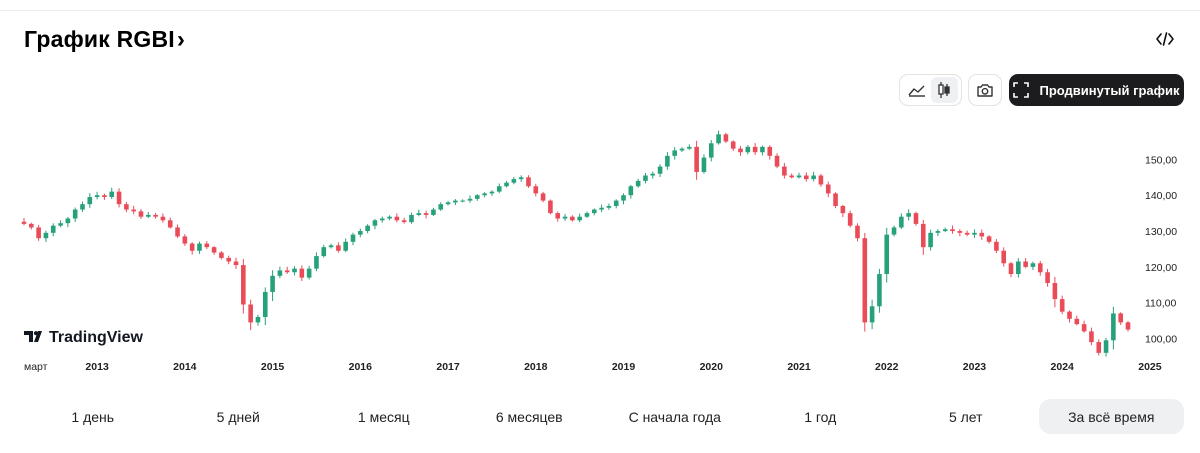  Describe the element at coordinates (944, 90) in the screenshot. I see `candlestick-icon` at that location.